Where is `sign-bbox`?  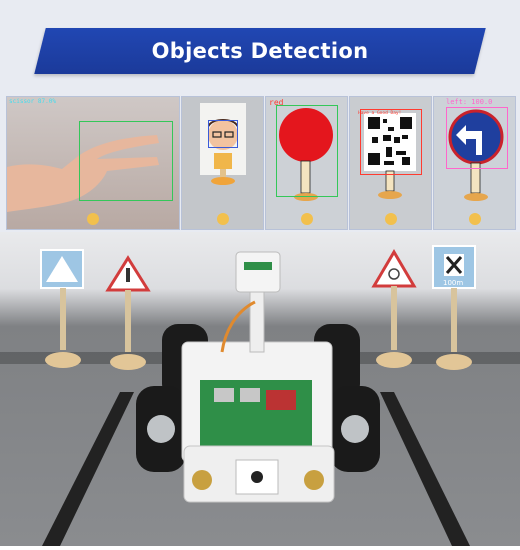 sign-bbox is located at coordinates (477, 138).